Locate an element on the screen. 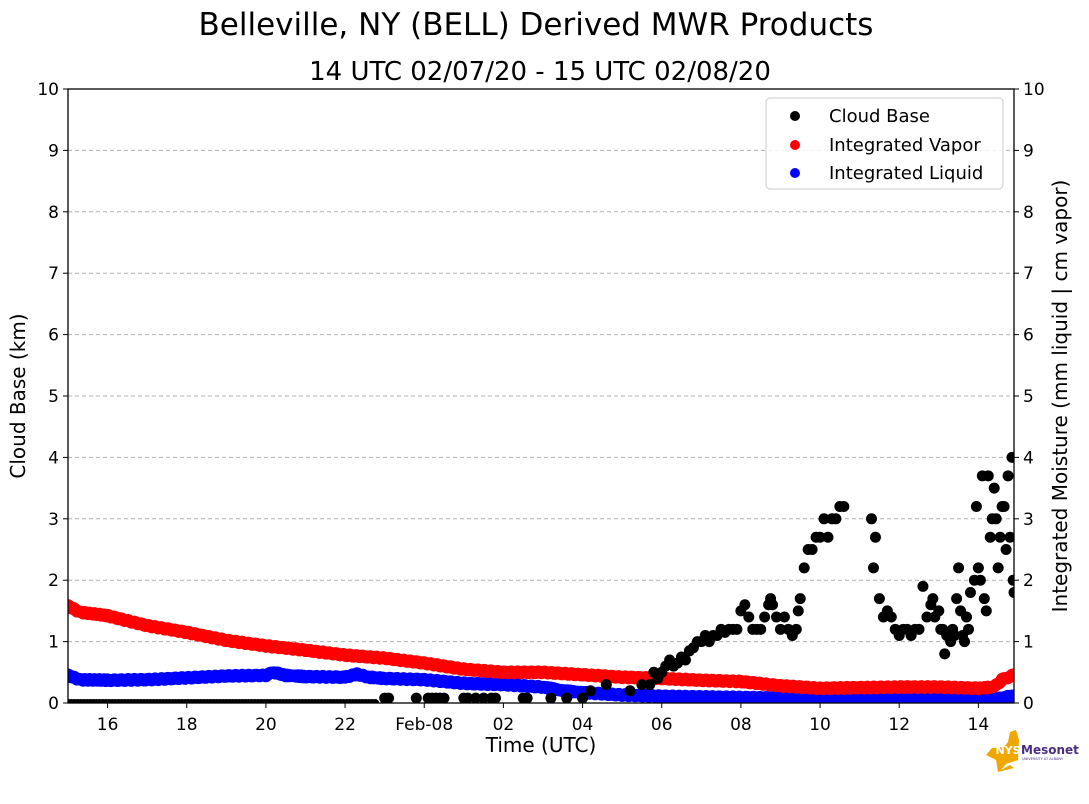  x-tick-label: 22 is located at coordinates (345, 725).